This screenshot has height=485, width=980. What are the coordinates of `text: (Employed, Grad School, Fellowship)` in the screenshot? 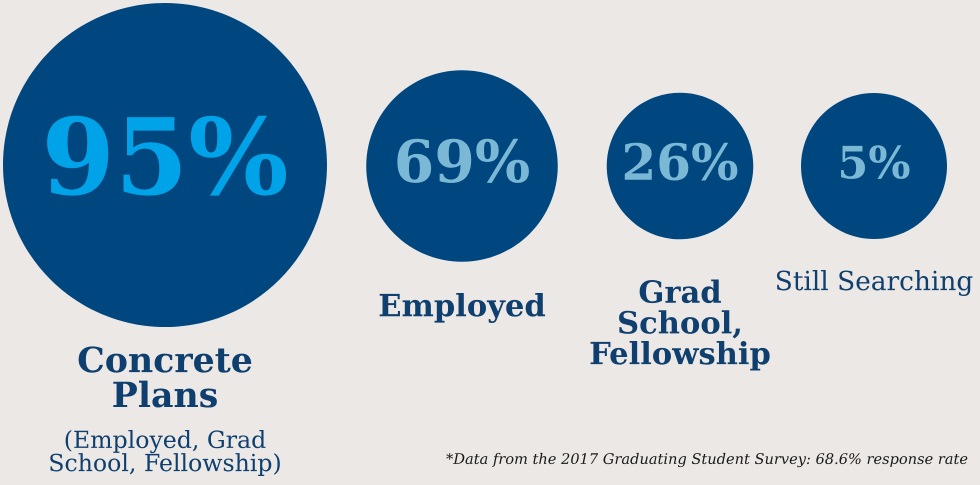 It's located at (165, 453).